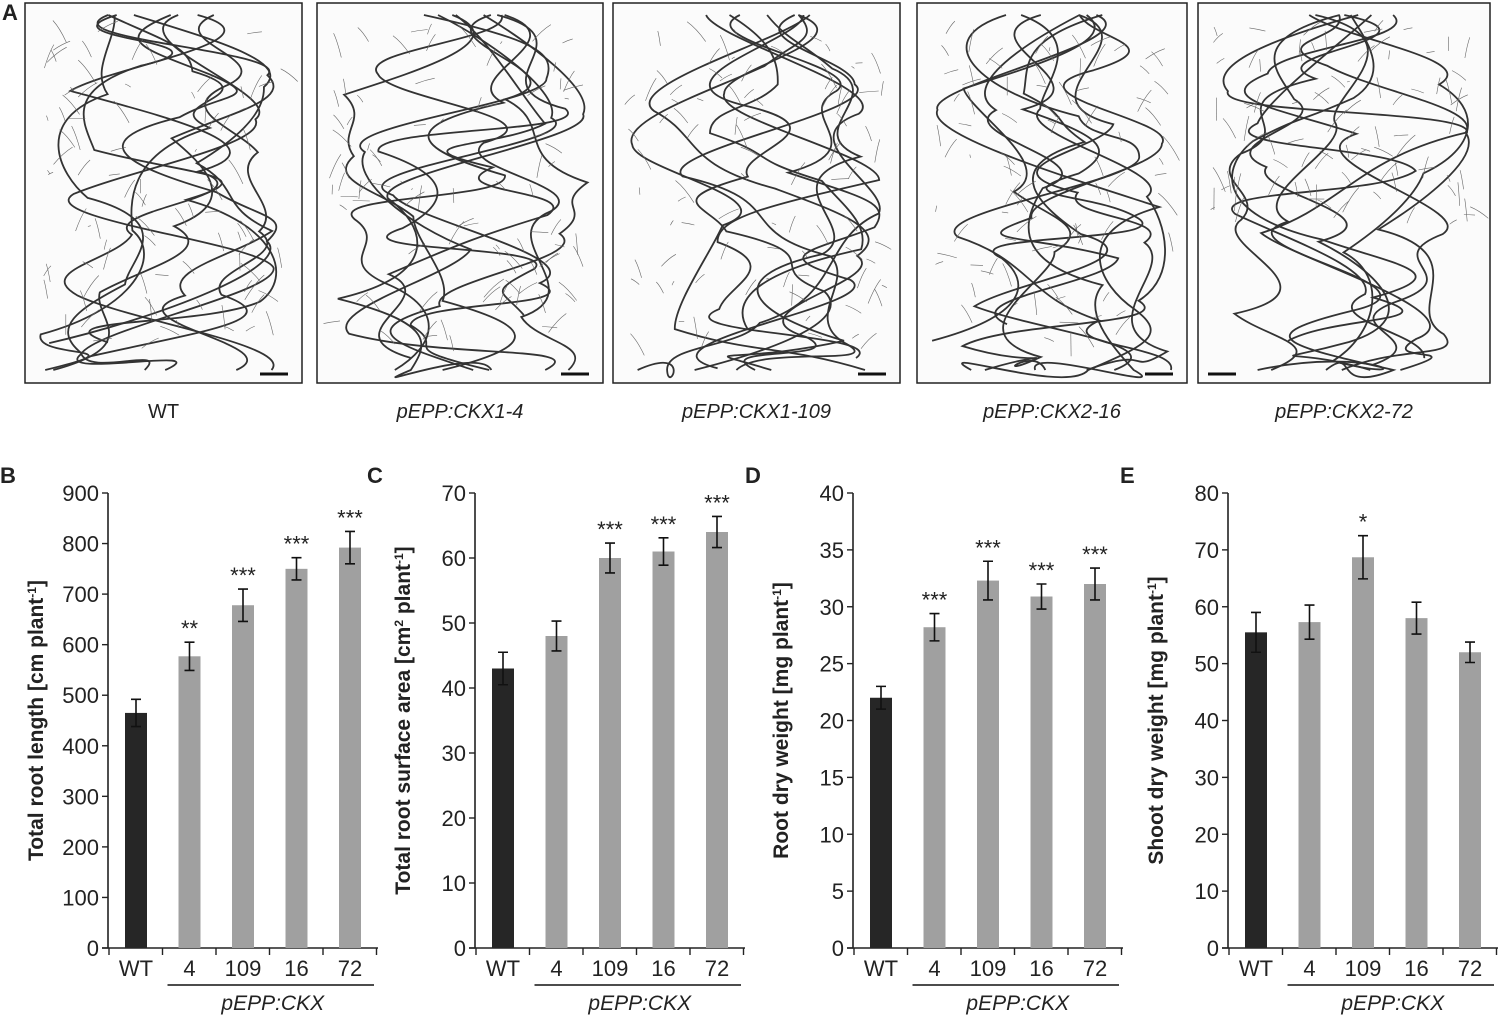 The image size is (1500, 1019). I want to click on x-tick-label: 16, so click(296, 968).